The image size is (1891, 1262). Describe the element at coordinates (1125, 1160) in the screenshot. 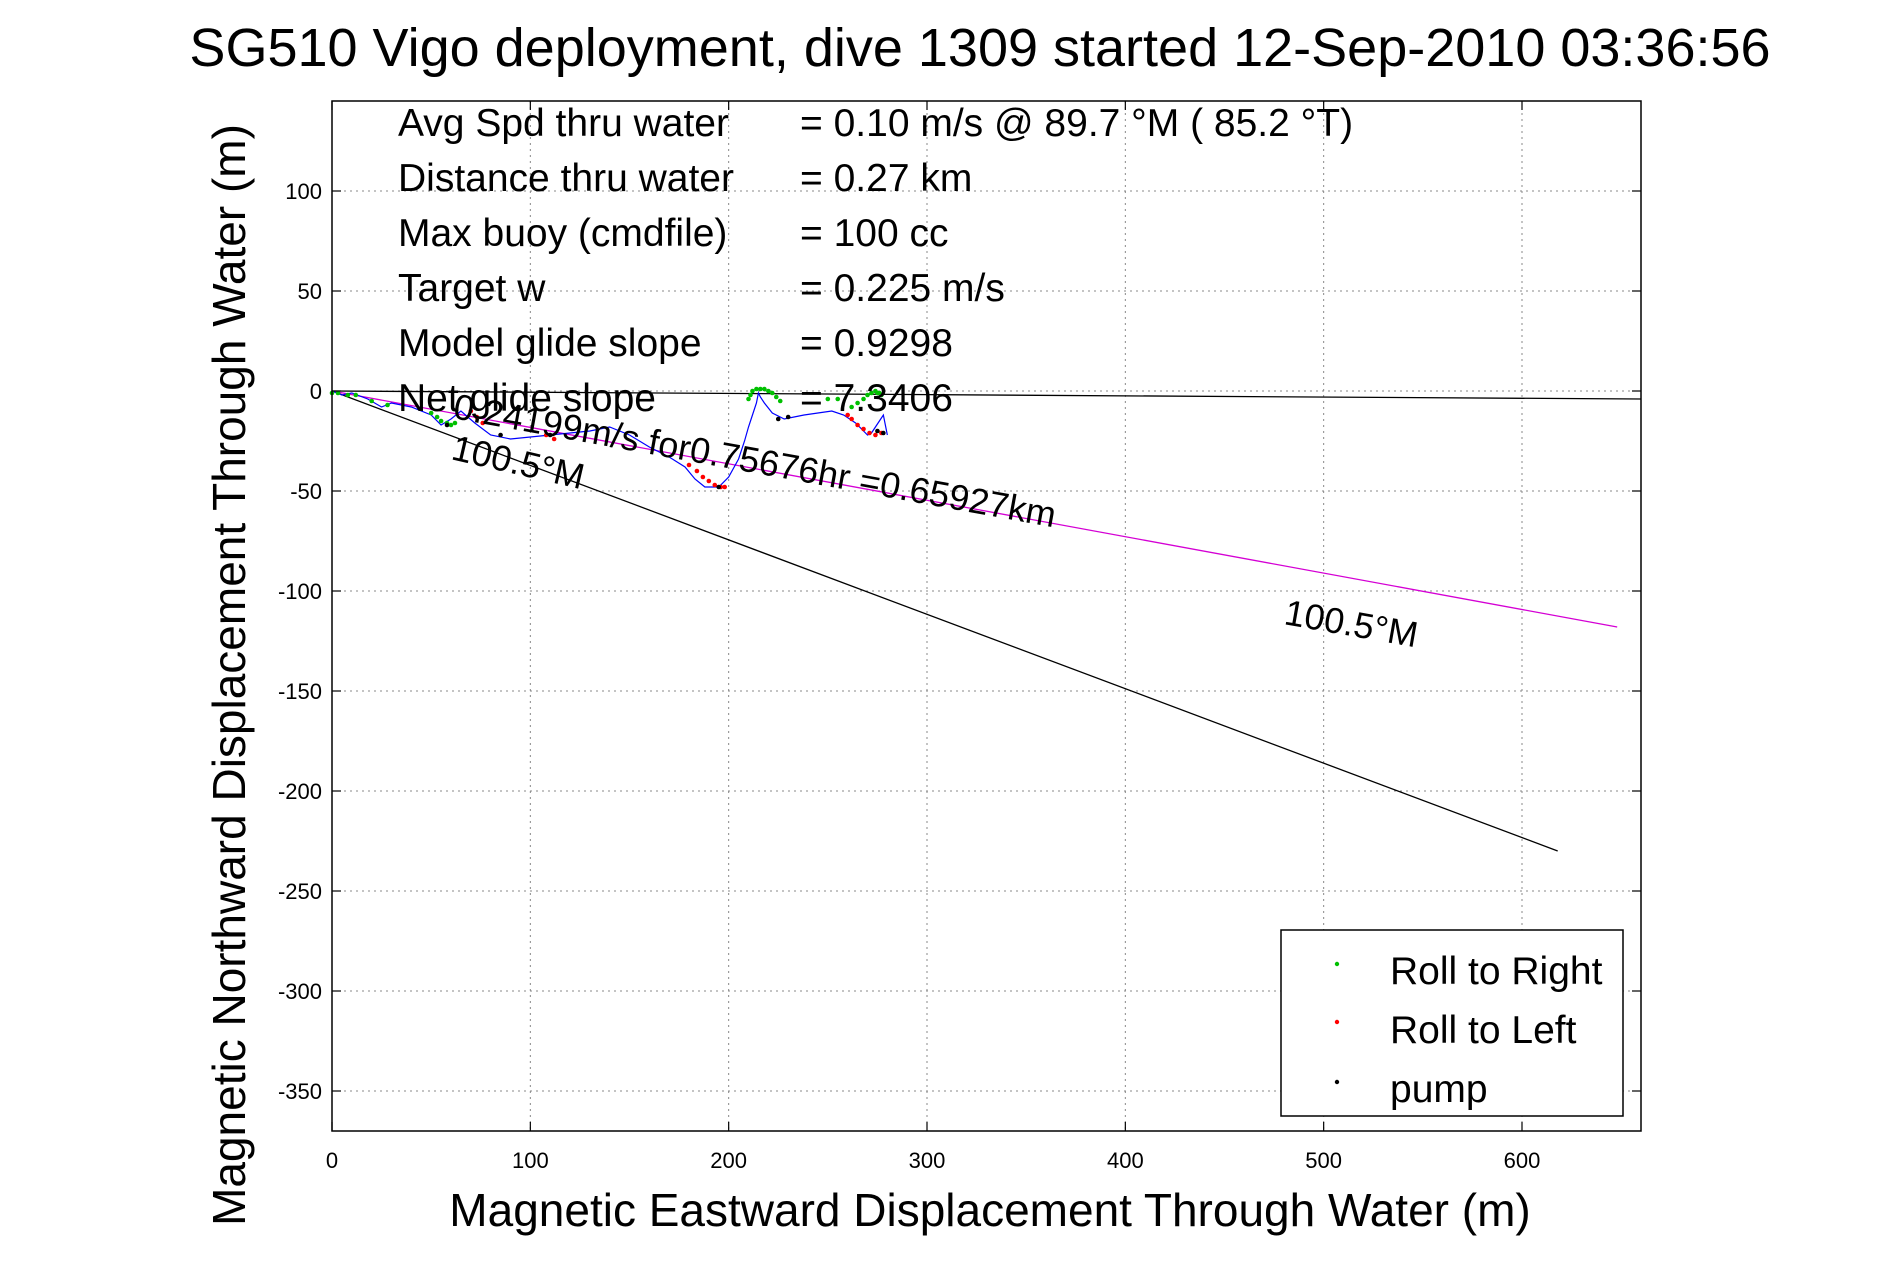

I see `x-tick-label: 400` at that location.